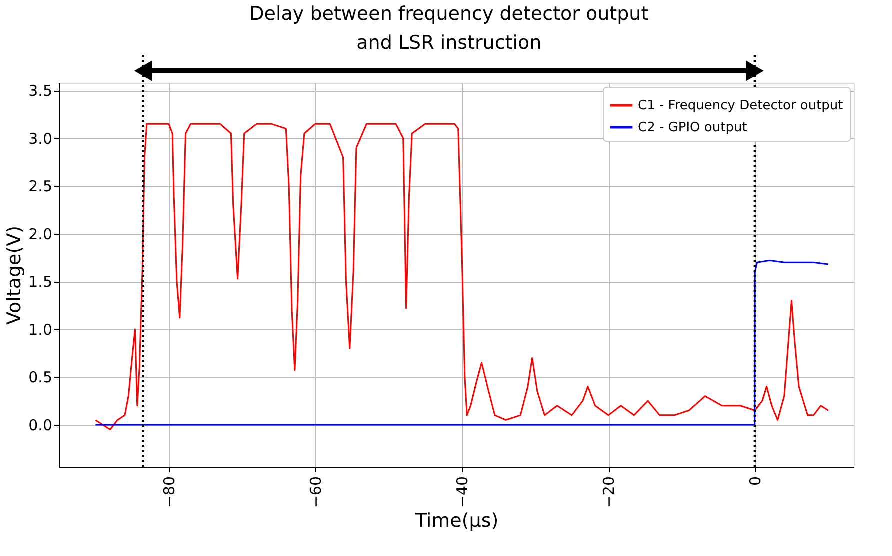 This screenshot has height=556, width=892. I want to click on x-tick-label: −40, so click(462, 492).